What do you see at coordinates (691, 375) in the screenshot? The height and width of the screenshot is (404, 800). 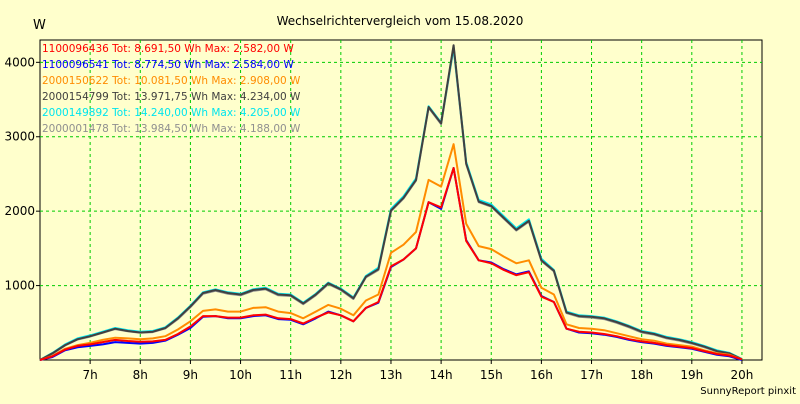 I see `x-tick-label: 19h` at bounding box center [691, 375].